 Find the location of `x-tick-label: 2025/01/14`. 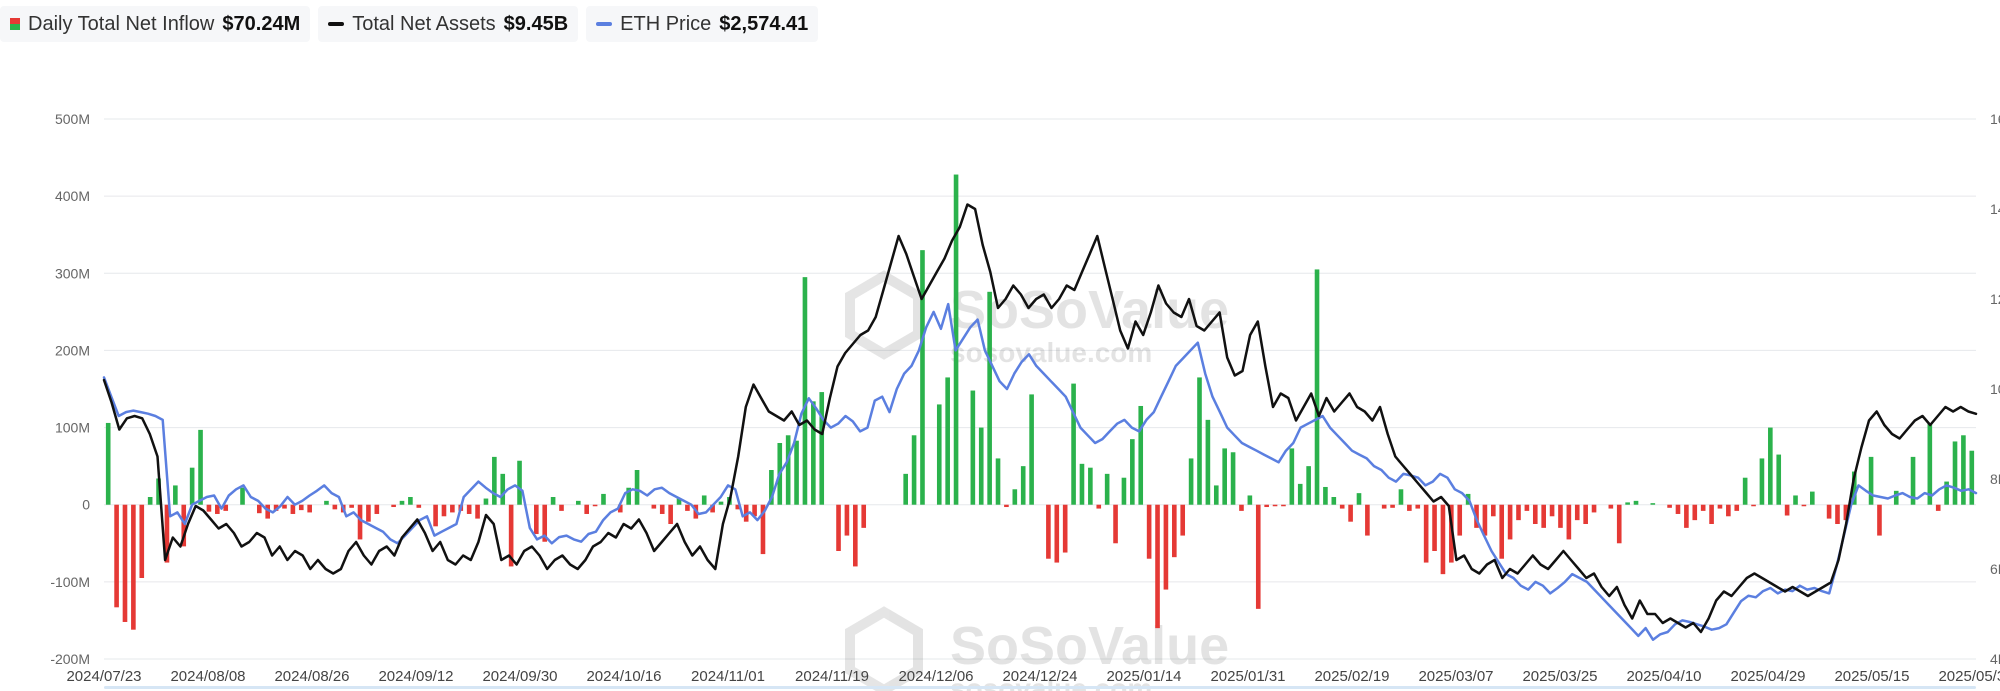

x-tick-label: 2025/01/14 is located at coordinates (1143, 676).